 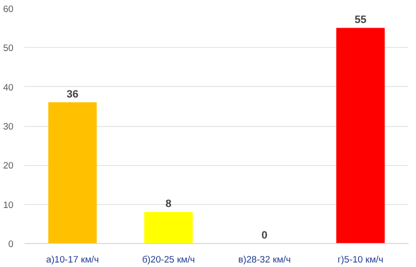 What do you see at coordinates (361, 259) in the screenshot?
I see `x-tick-label: г)5-10 км/ч` at bounding box center [361, 259].